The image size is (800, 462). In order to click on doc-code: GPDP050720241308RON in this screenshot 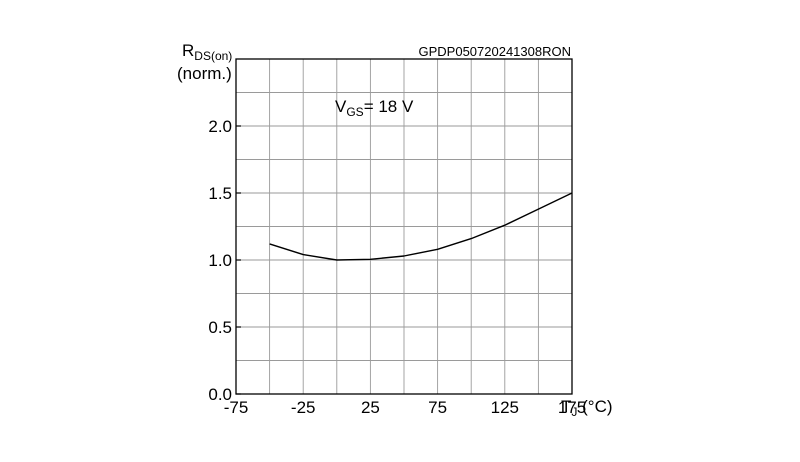, I will do `click(495, 51)`.